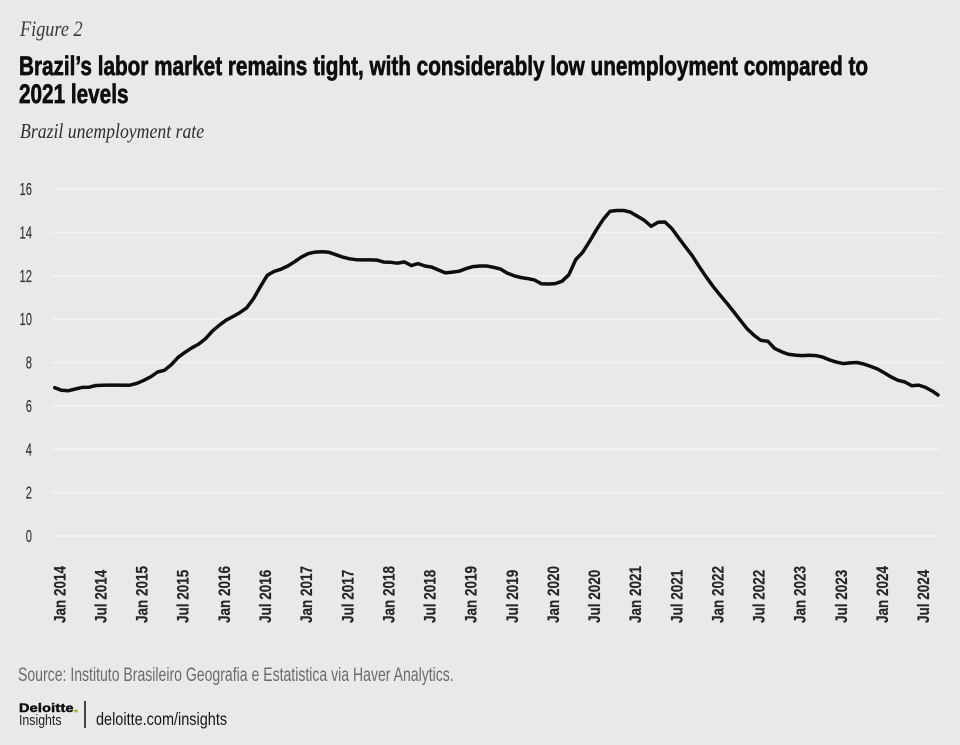 The width and height of the screenshot is (960, 745). I want to click on svg-text: Jan 2021, so click(636, 594).